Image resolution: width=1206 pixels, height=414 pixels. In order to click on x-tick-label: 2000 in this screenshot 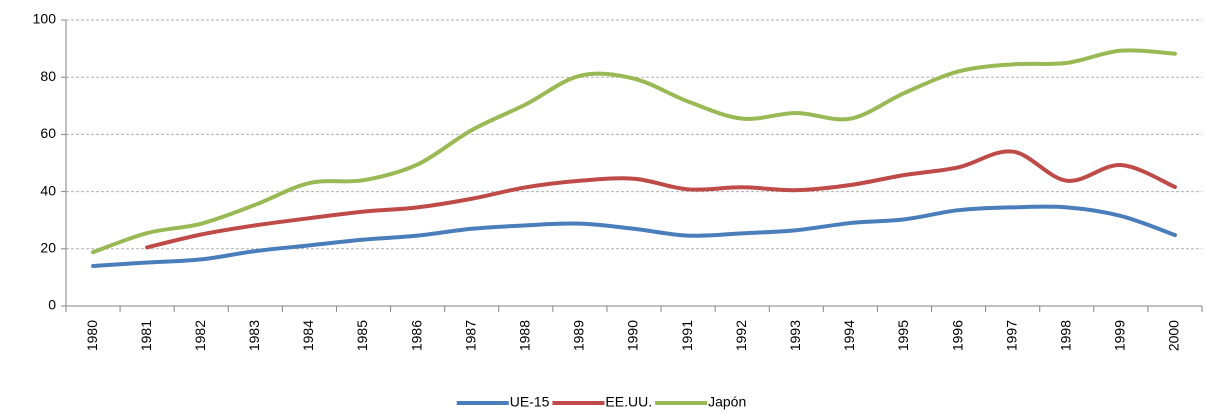, I will do `click(1174, 335)`.